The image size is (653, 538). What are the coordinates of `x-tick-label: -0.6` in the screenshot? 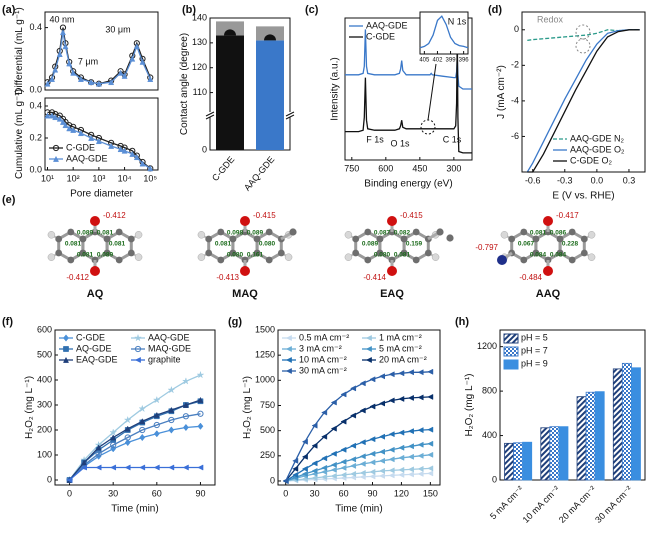 It's located at (533, 180).